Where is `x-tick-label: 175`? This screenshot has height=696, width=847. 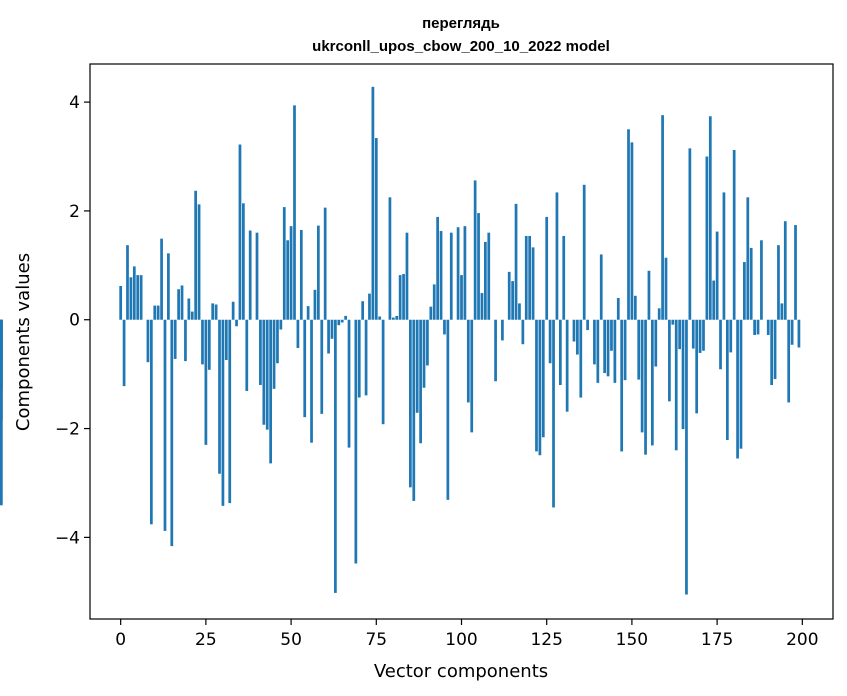 x-tick-label: 175 is located at coordinates (717, 640).